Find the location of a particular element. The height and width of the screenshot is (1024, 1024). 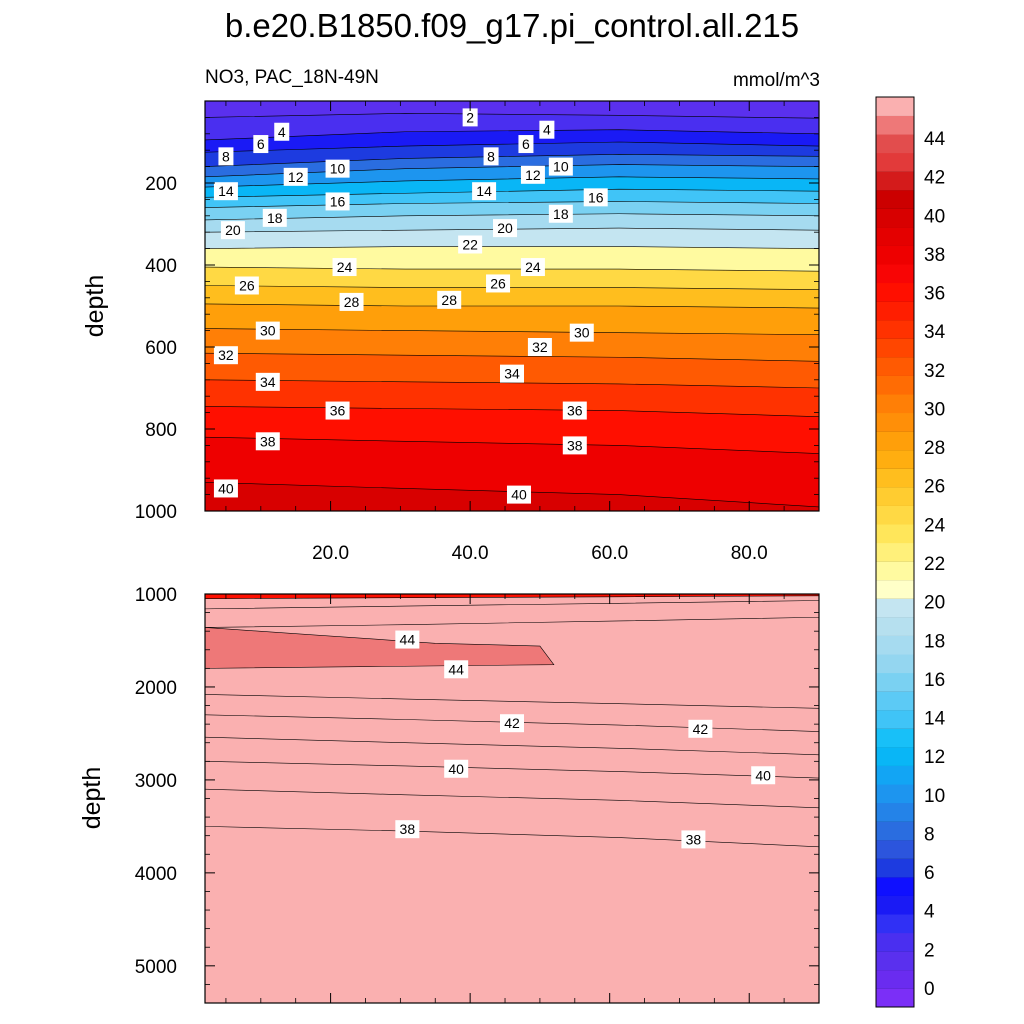

colorbar-tick-label: 40 is located at coordinates (934, 216).